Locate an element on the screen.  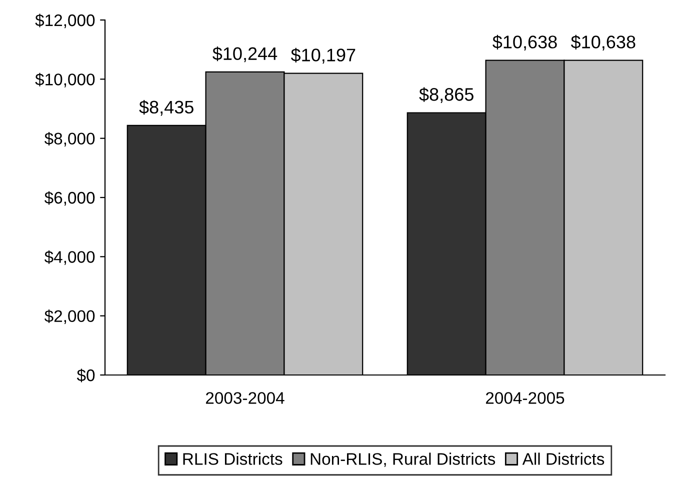
legend-label: RLIS Districts is located at coordinates (232, 458).